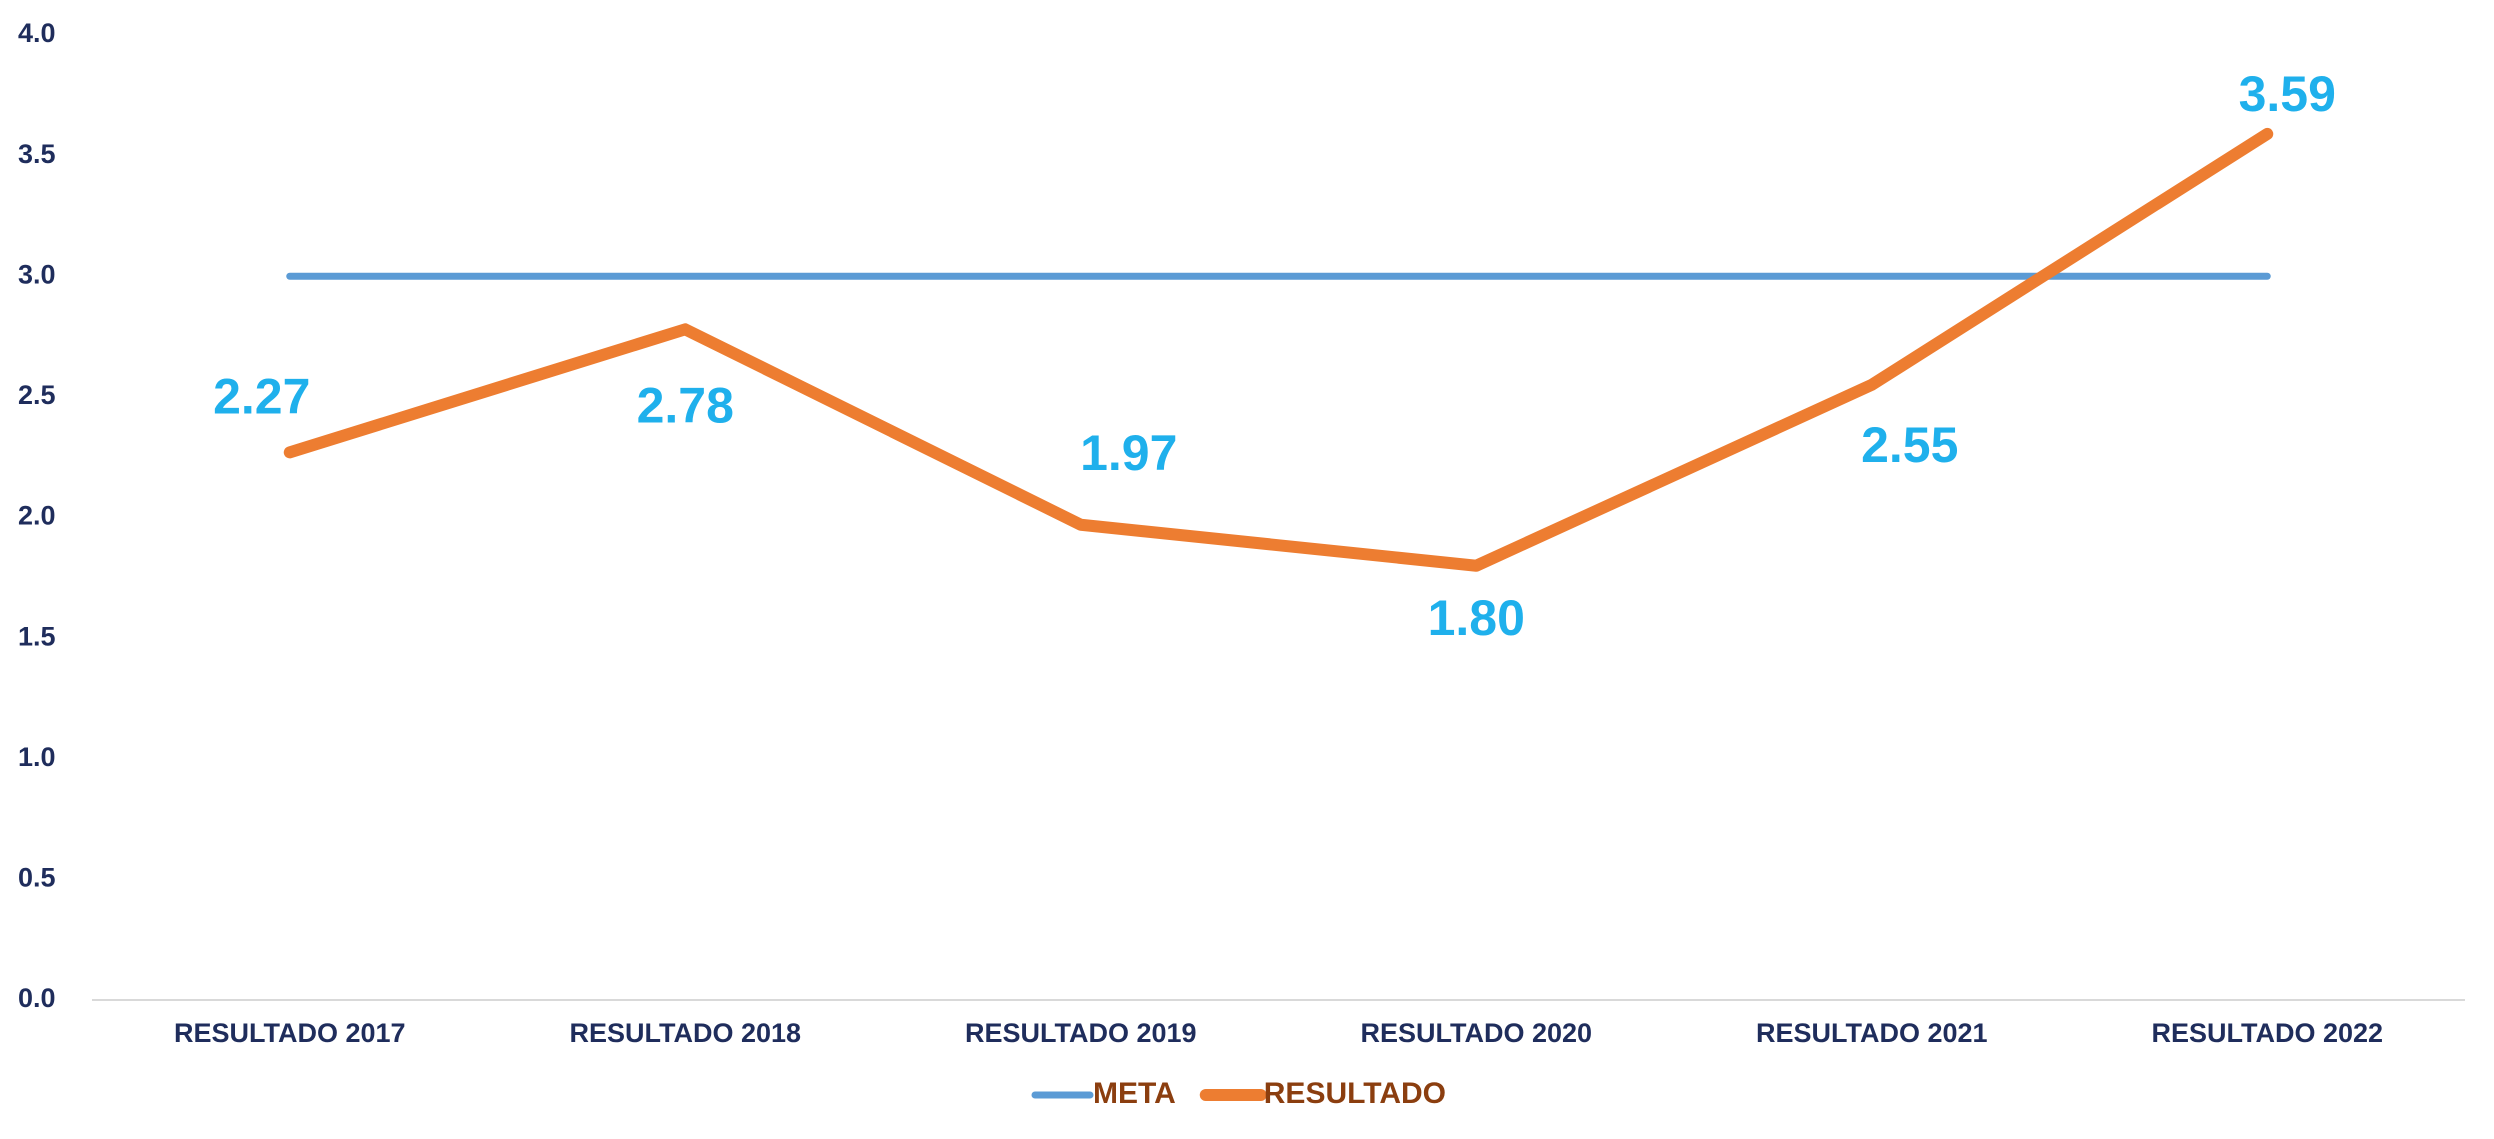  What do you see at coordinates (37, 636) in the screenshot?
I see `y-tick-label: 1.5` at bounding box center [37, 636].